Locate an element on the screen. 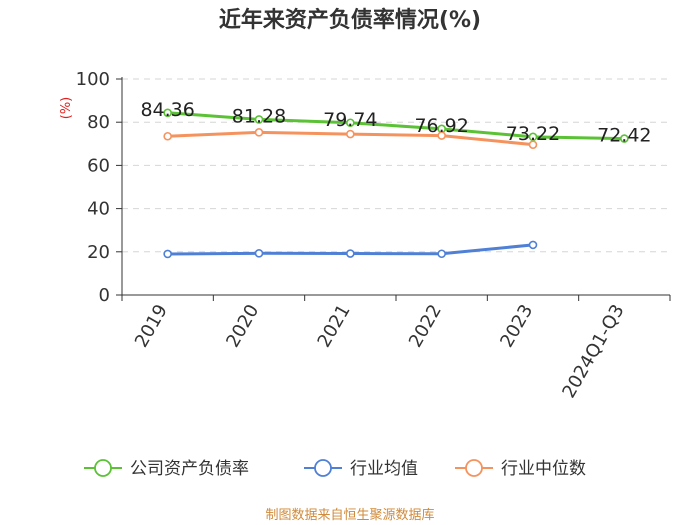  x-tick-label: 2021 is located at coordinates (334, 326).